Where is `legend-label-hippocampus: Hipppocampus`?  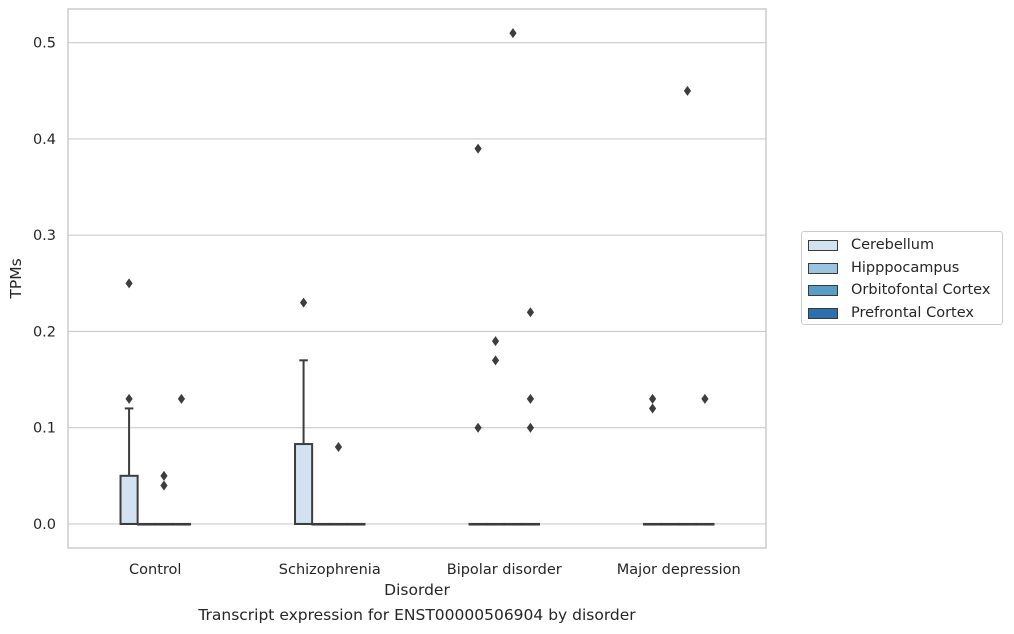
legend-label-hippocampus: Hipppocampus is located at coordinates (905, 268).